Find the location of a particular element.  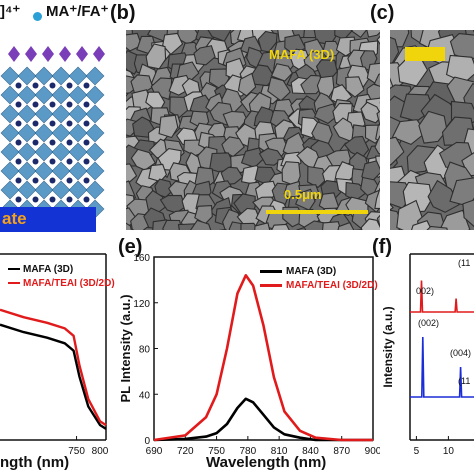

ylabel-f: Intensity (a.u.) is located at coordinates (388, 346).